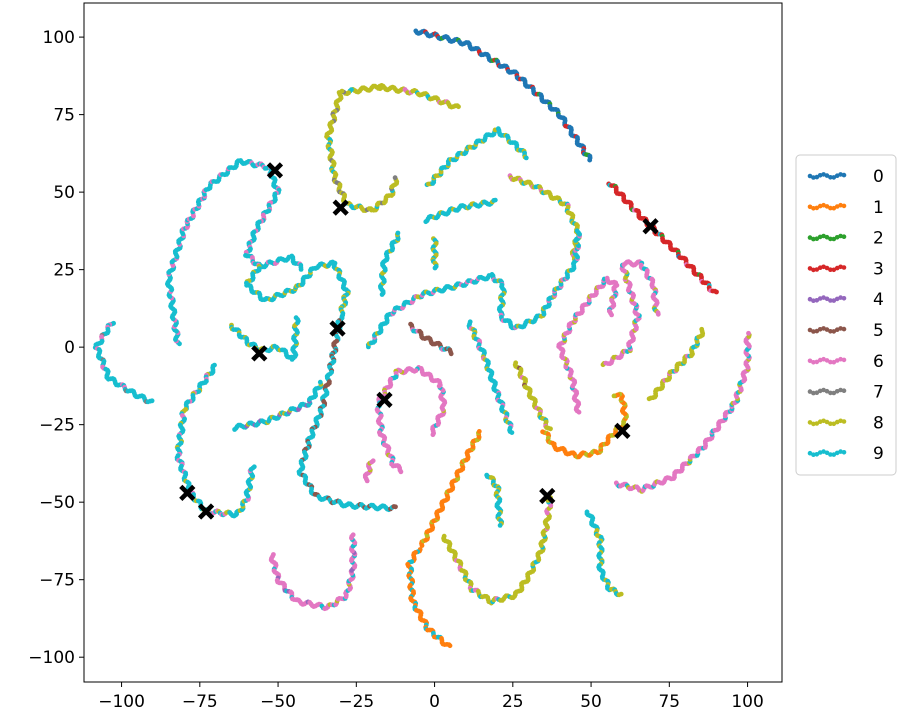  What do you see at coordinates (64, 271) in the screenshot?
I see `y-tick-label: 25` at bounding box center [64, 271].